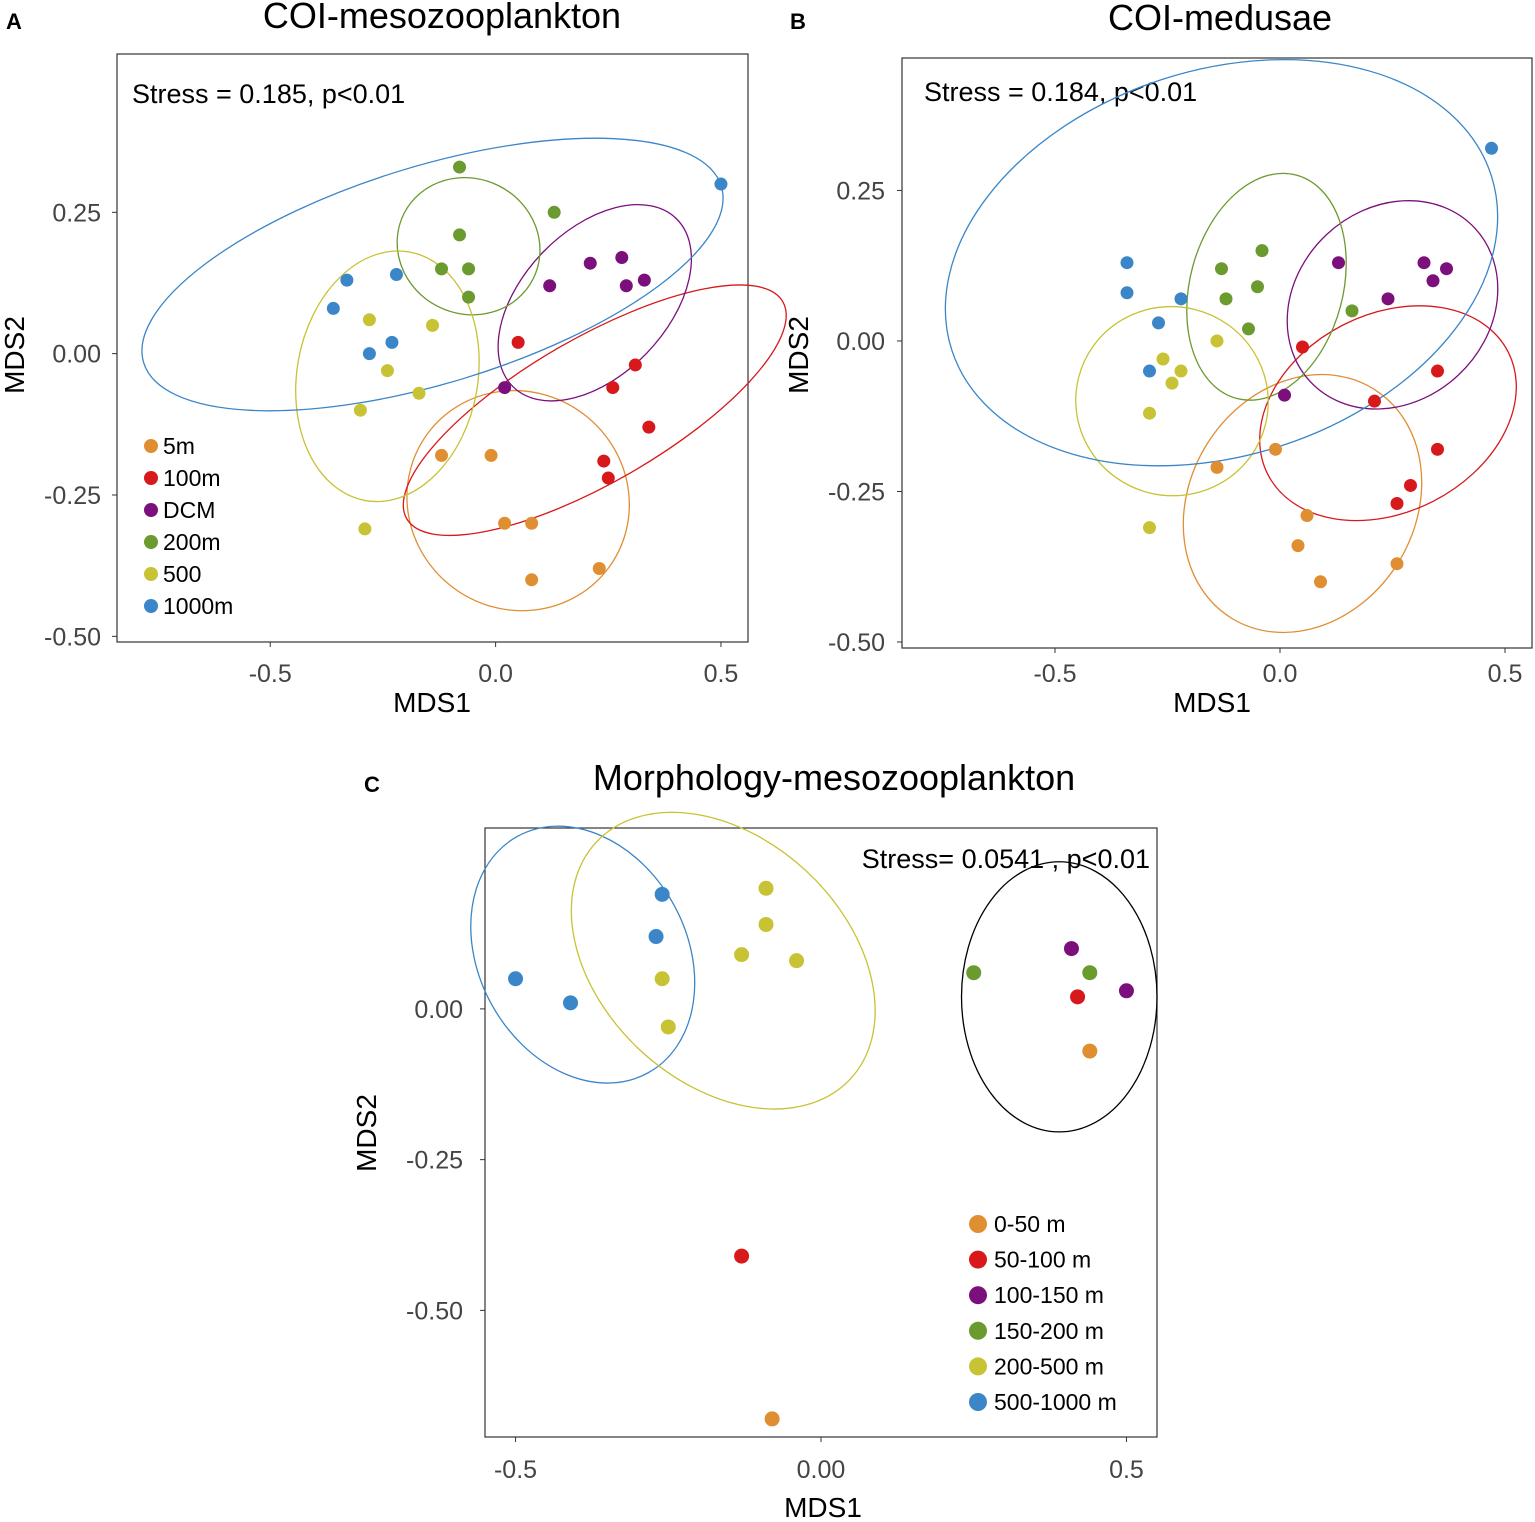 The image size is (1535, 1522). Describe the element at coordinates (1212, 702) in the screenshot. I see `panel-b-x-axis-label: MDS1` at that location.